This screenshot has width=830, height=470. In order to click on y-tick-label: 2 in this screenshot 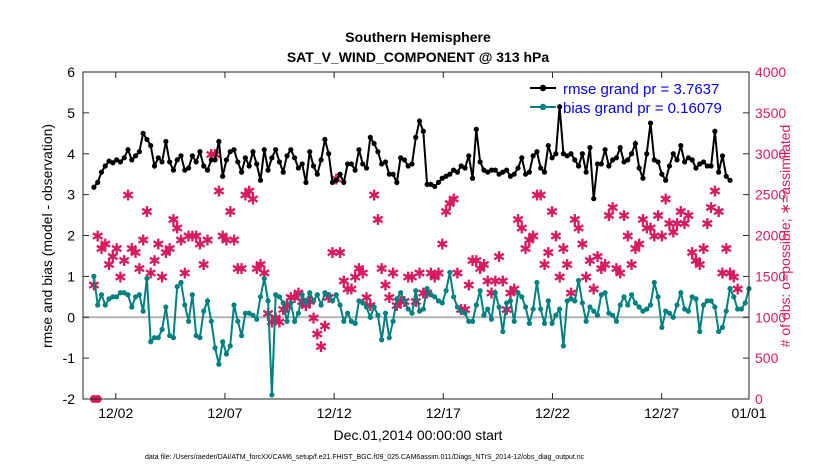, I will do `click(71, 236)`.